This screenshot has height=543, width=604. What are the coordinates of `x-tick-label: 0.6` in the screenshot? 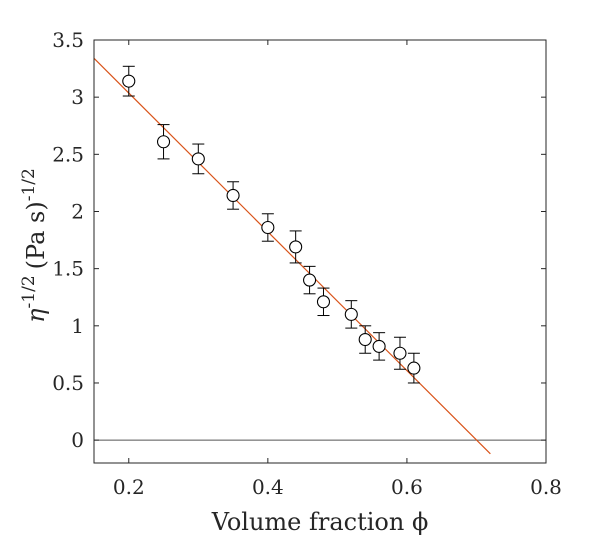 It's located at (407, 487).